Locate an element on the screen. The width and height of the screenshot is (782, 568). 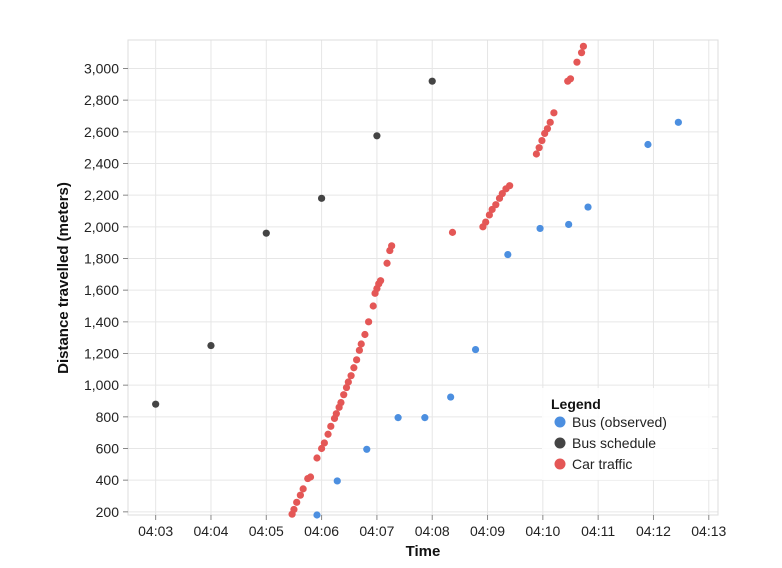
y-tick-label: 800 is located at coordinates (108, 417).